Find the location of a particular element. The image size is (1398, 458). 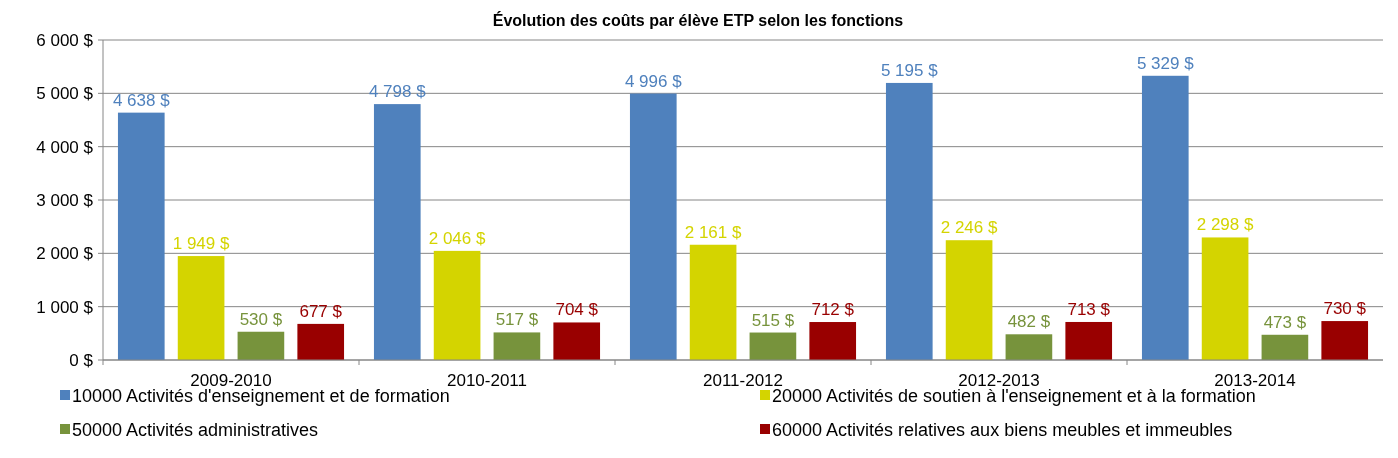

y-tick-label: 4 000 $ is located at coordinates (65, 147).